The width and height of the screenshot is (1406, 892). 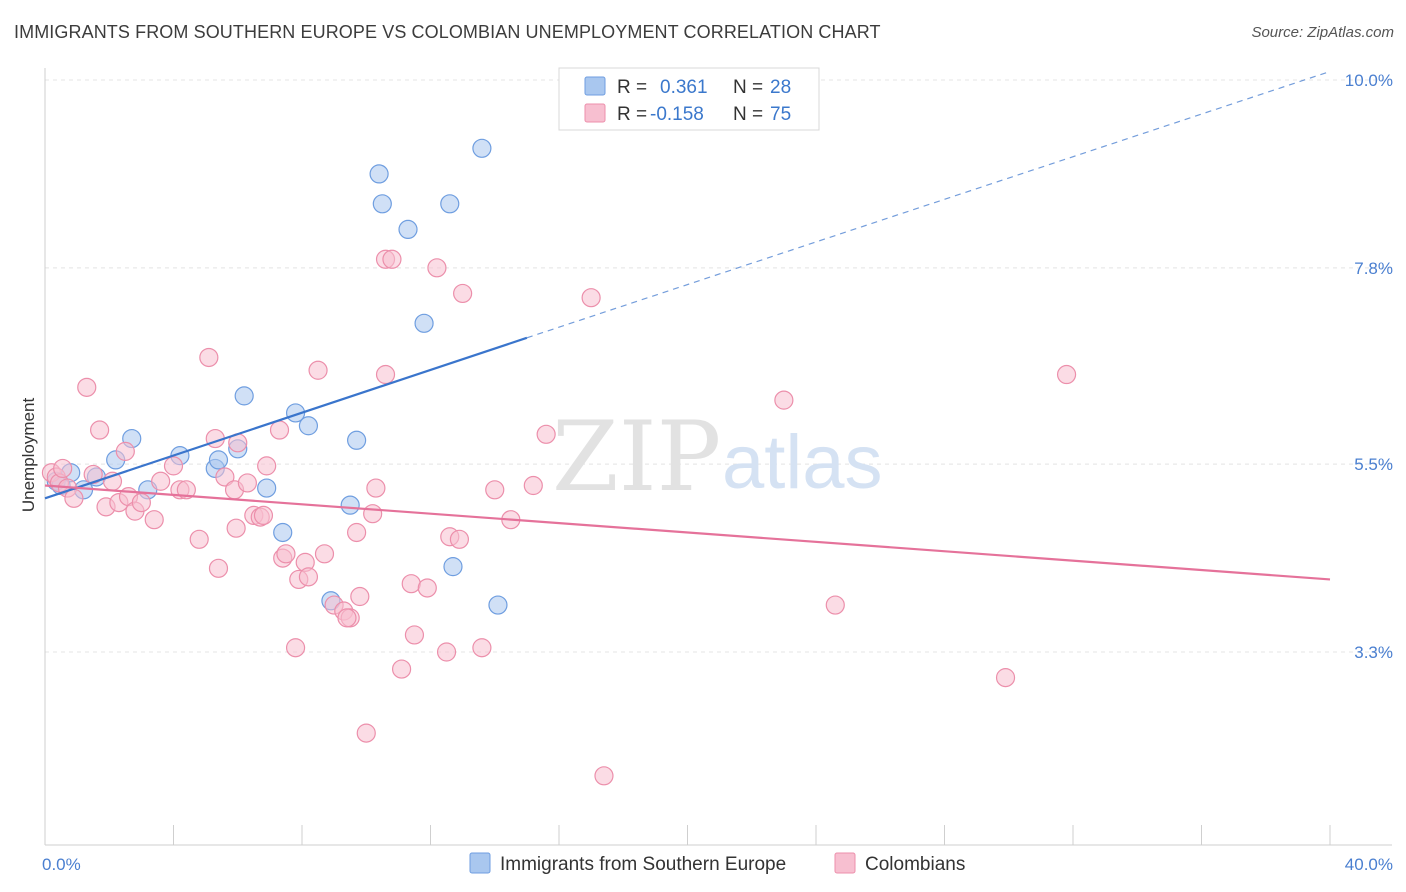 I want to click on bottom-legend-swatch-colombians, so click(x=845, y=863).